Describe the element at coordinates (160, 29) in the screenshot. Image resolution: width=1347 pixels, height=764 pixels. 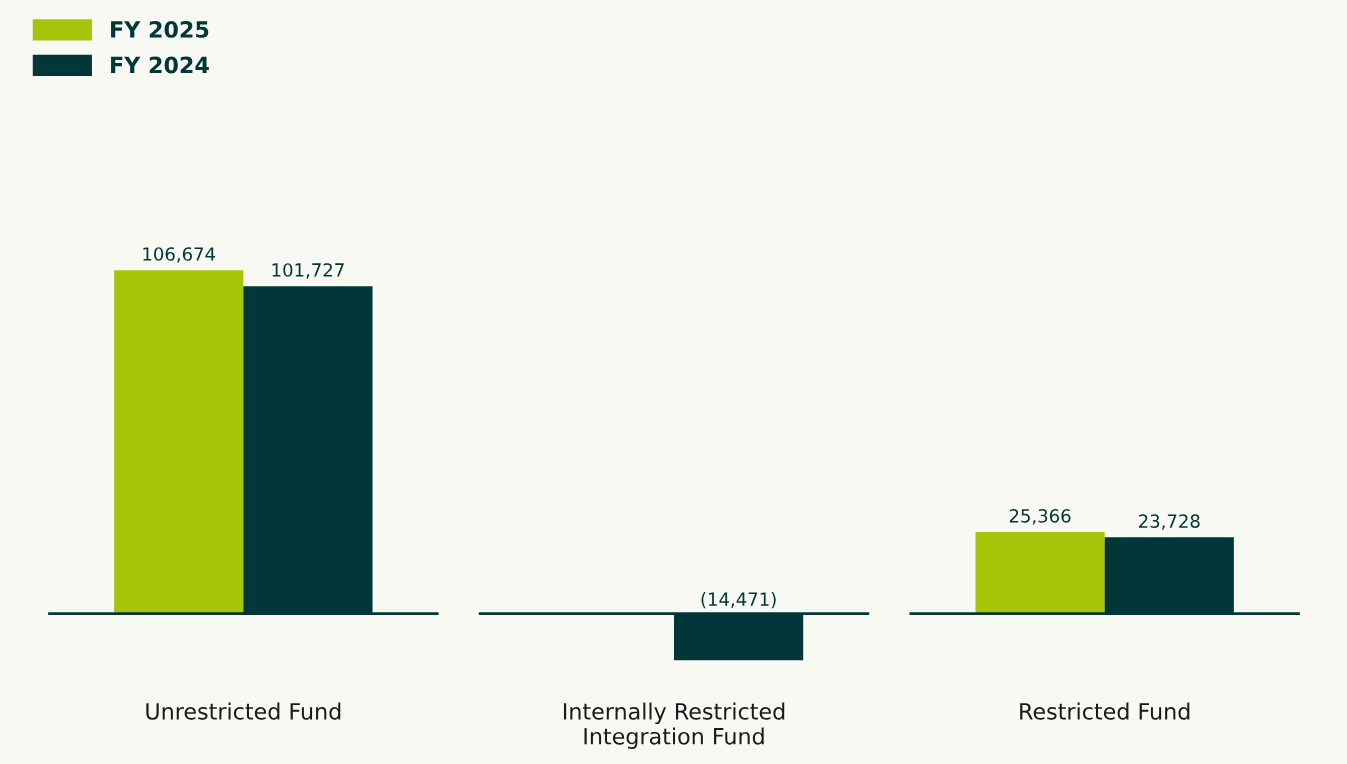
I see `legend-label: FY 2025` at that location.